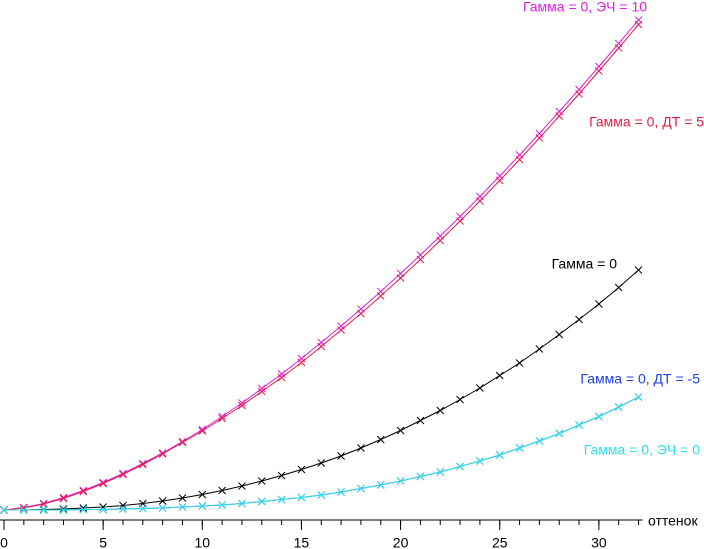  What do you see at coordinates (585, 264) in the screenshot?
I see `series-label: Гамма = 0` at bounding box center [585, 264].